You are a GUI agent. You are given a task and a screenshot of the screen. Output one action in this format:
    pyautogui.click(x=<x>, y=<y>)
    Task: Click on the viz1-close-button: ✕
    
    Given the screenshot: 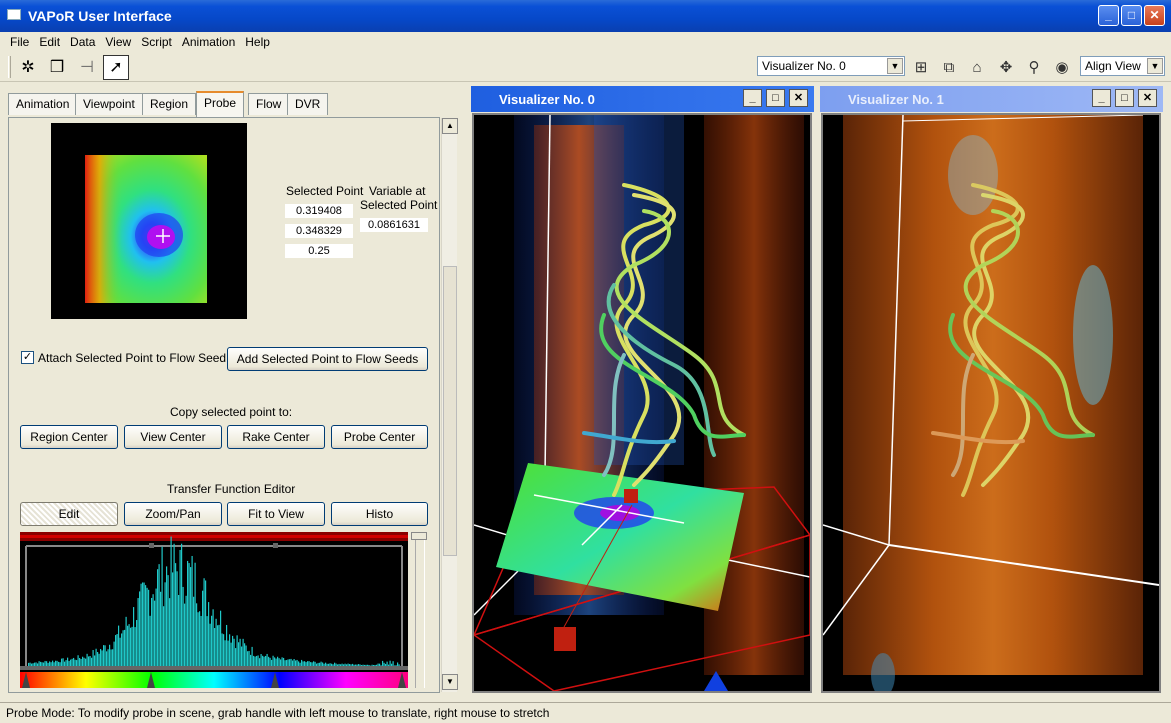 What is the action you would take?
    pyautogui.click(x=1147, y=98)
    